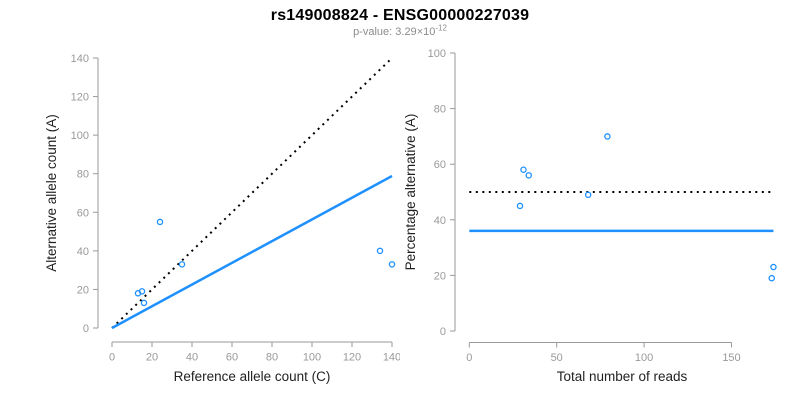 This screenshot has width=800, height=400. I want to click on pvalue-label: p-value:, so click(374, 32).